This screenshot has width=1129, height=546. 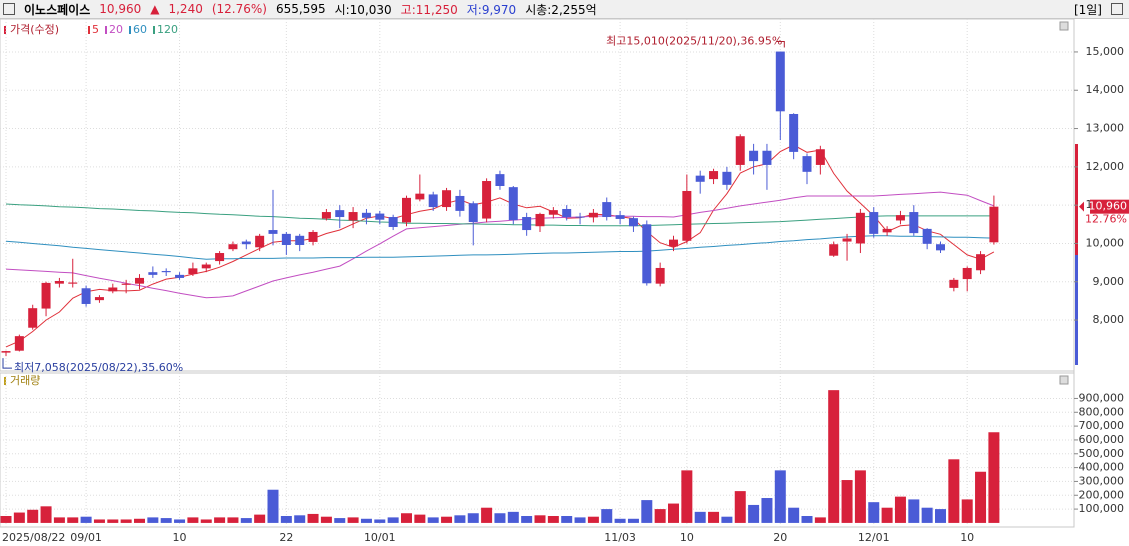 What do you see at coordinates (1105, 51) in the screenshot?
I see `y-tick-label: 15,000` at bounding box center [1105, 51].